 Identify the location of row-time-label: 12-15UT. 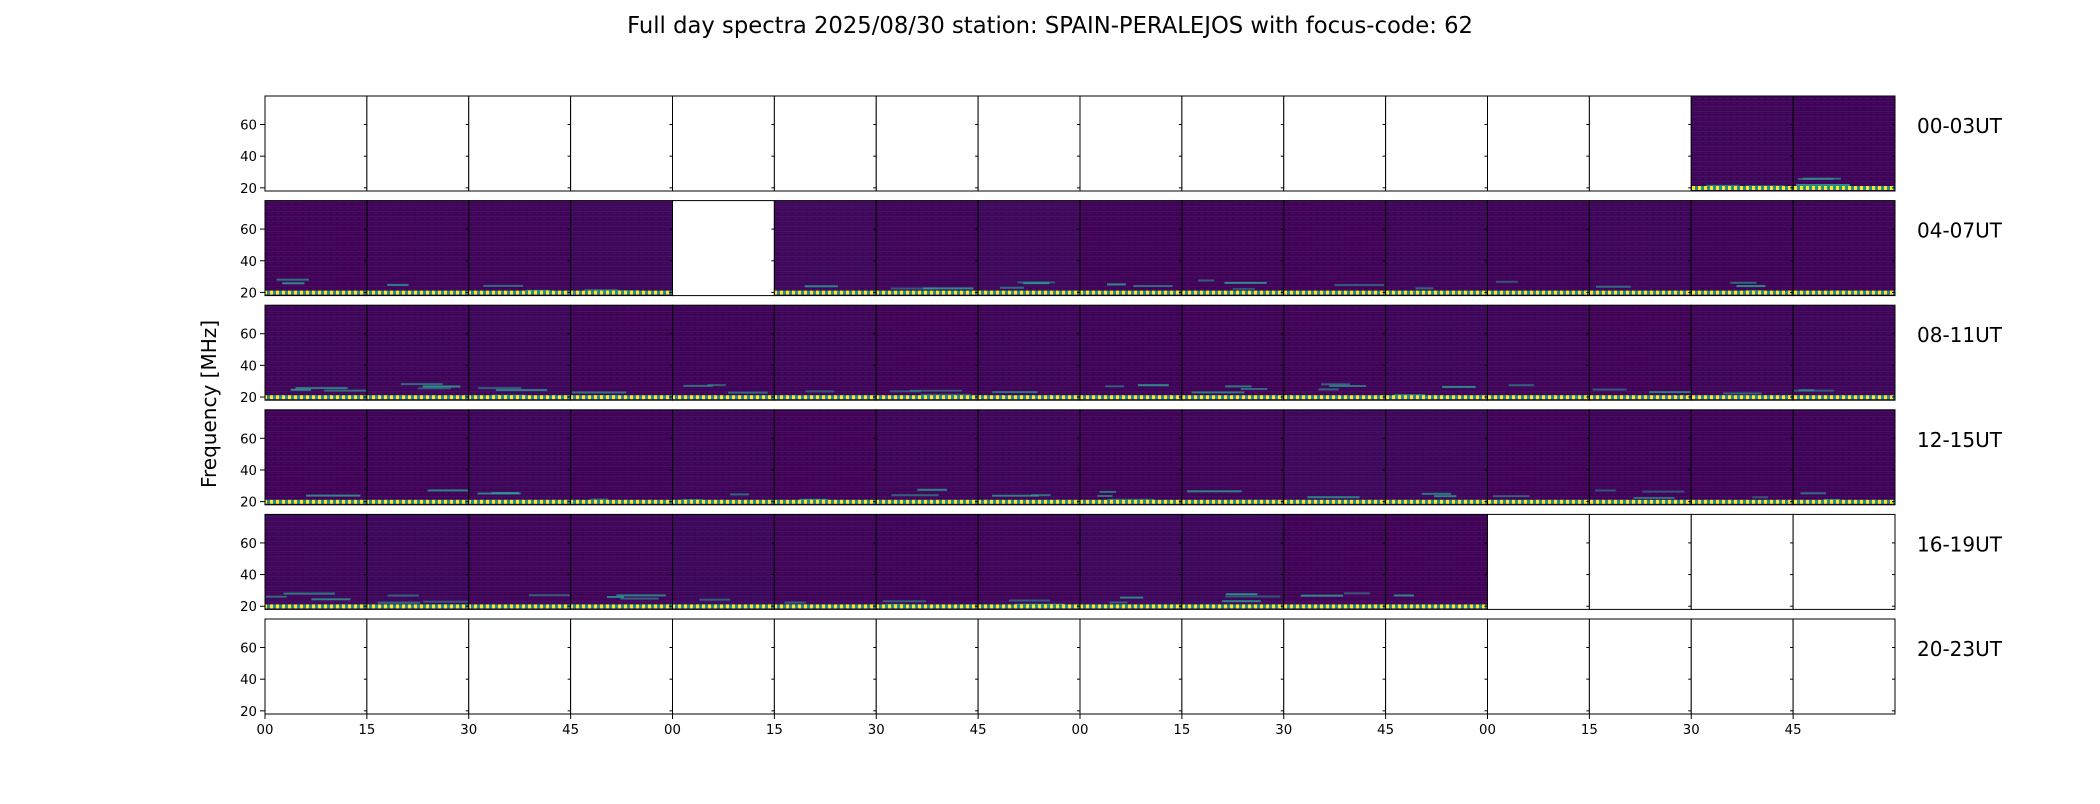
(1960, 440).